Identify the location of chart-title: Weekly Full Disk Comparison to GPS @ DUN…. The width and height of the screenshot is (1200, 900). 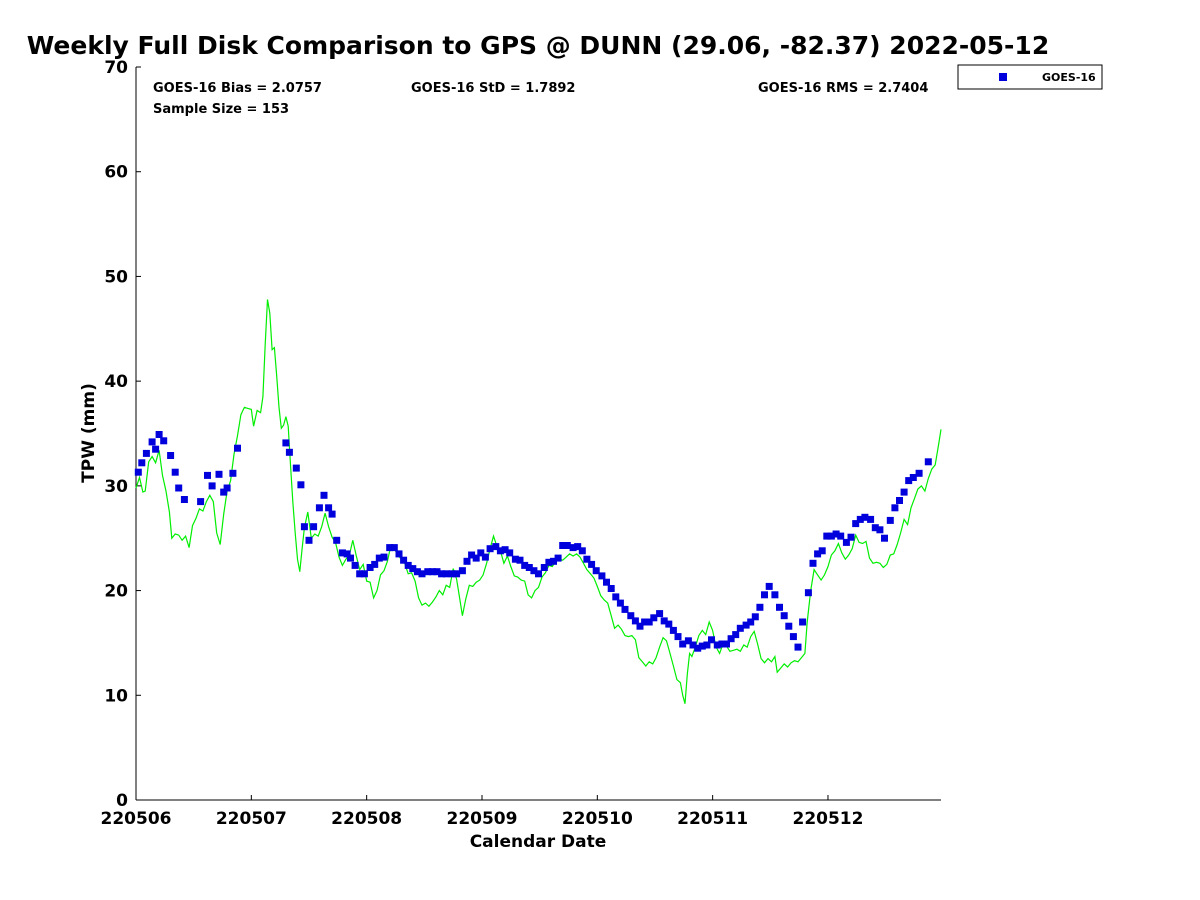
(538, 45).